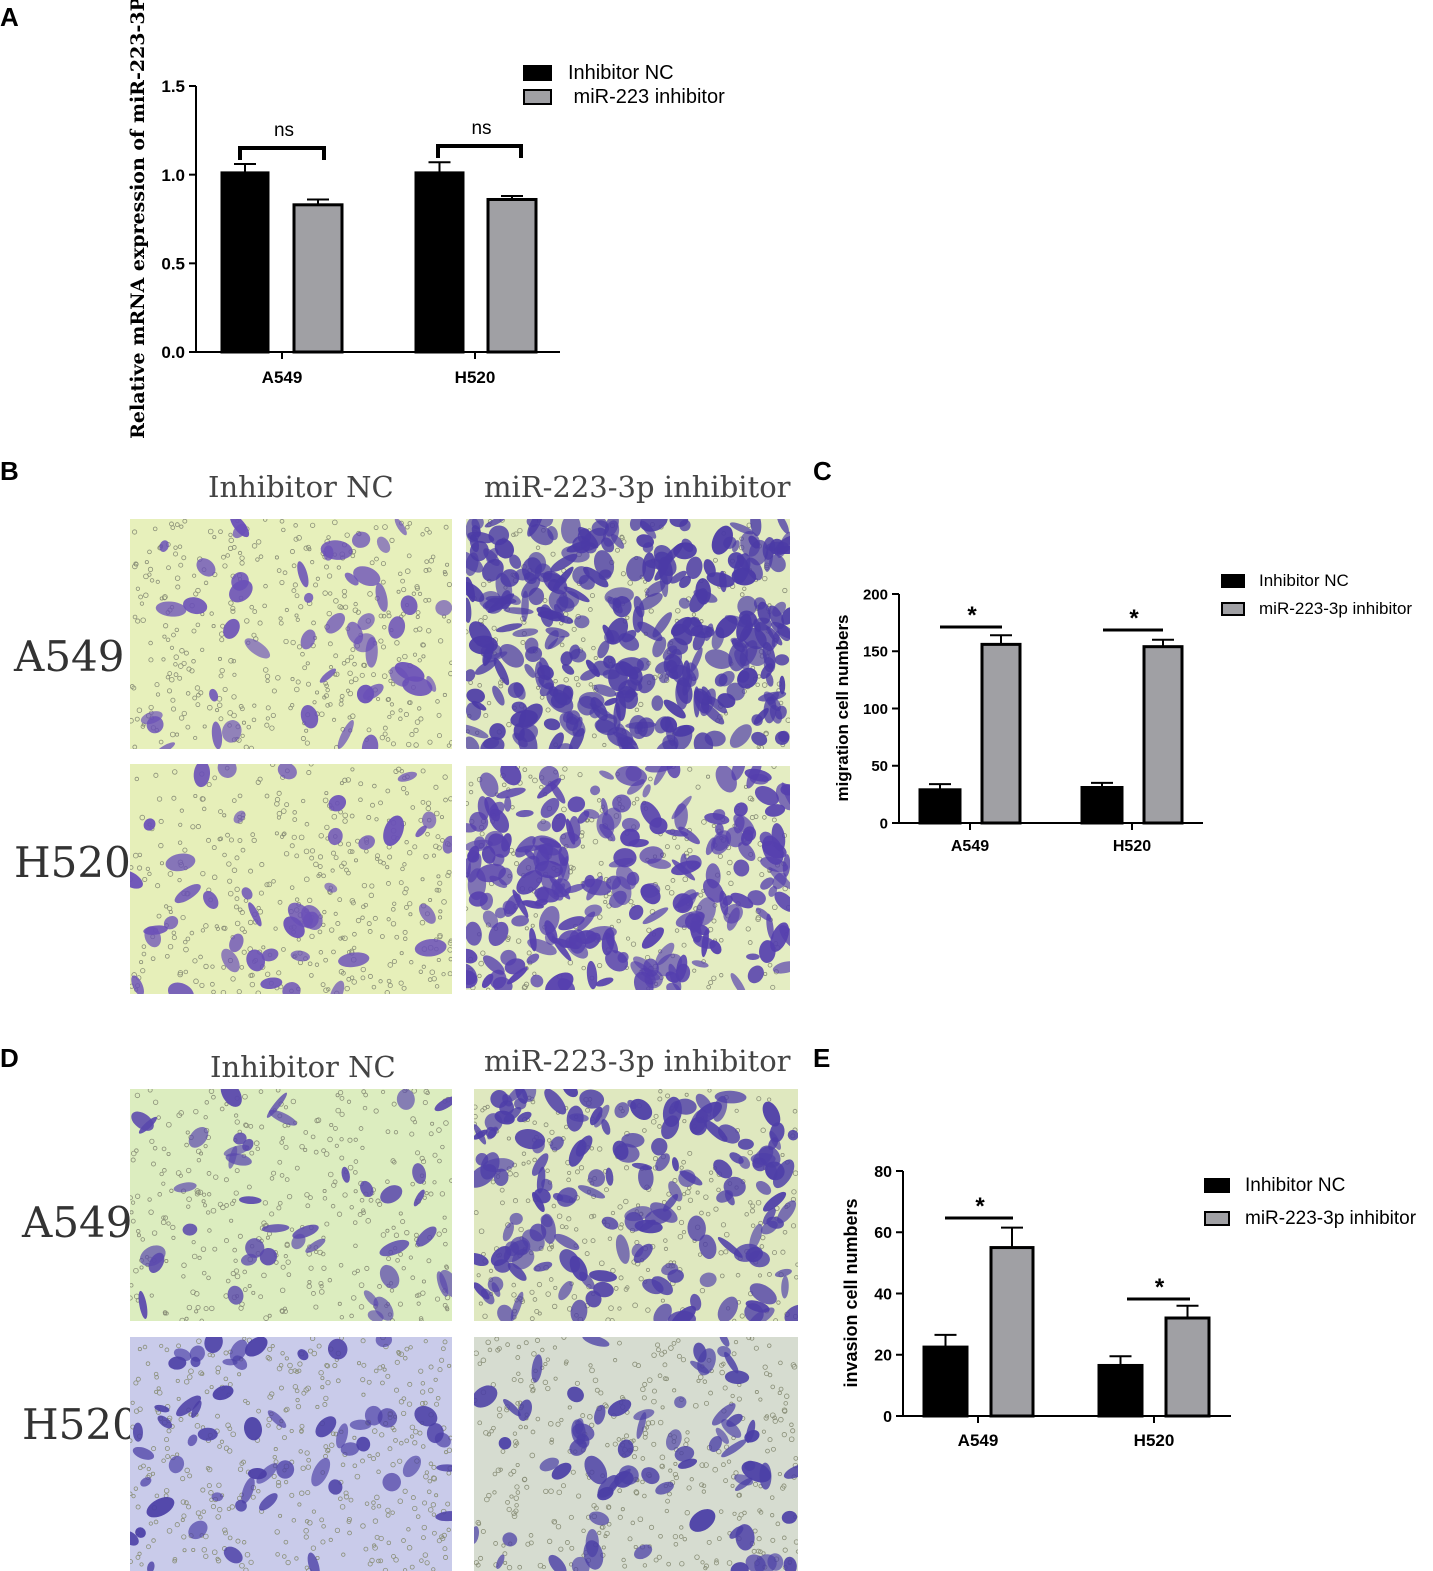 The image size is (1433, 1571). What do you see at coordinates (978, 1440) in the screenshot?
I see `chart-e-x-tick-label: A549` at bounding box center [978, 1440].